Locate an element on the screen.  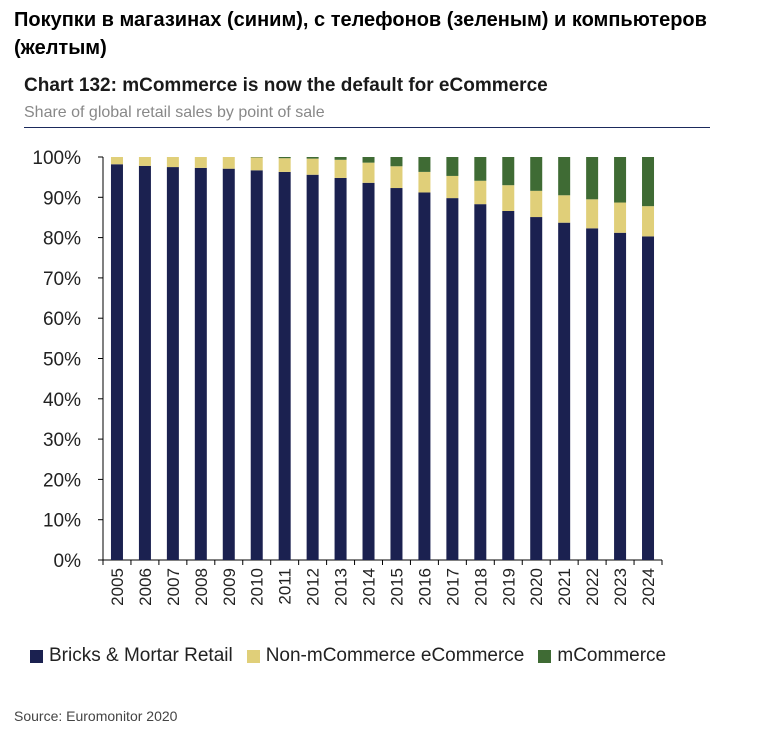
x-tick-label: 2019 is located at coordinates (508, 587).